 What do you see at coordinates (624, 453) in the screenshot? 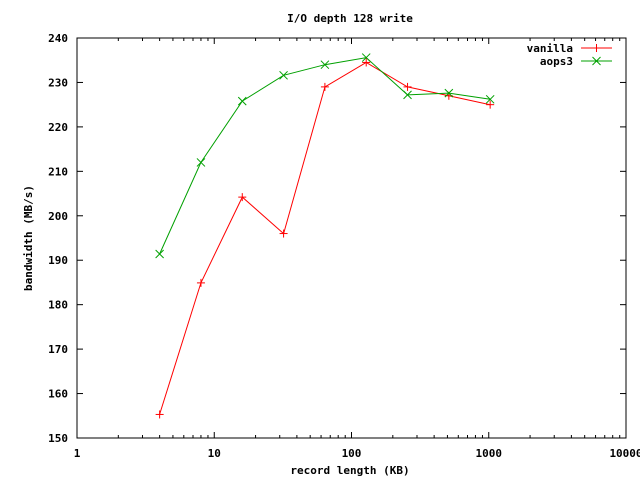
I see `x-tick-label: 10000` at bounding box center [624, 453].